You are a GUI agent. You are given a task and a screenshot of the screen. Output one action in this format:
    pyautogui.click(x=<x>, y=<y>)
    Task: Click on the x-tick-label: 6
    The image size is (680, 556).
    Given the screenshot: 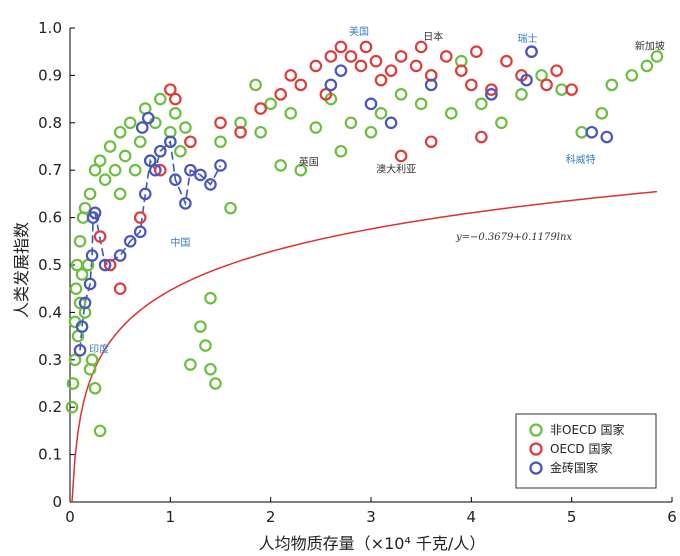 What is the action you would take?
    pyautogui.click(x=672, y=517)
    